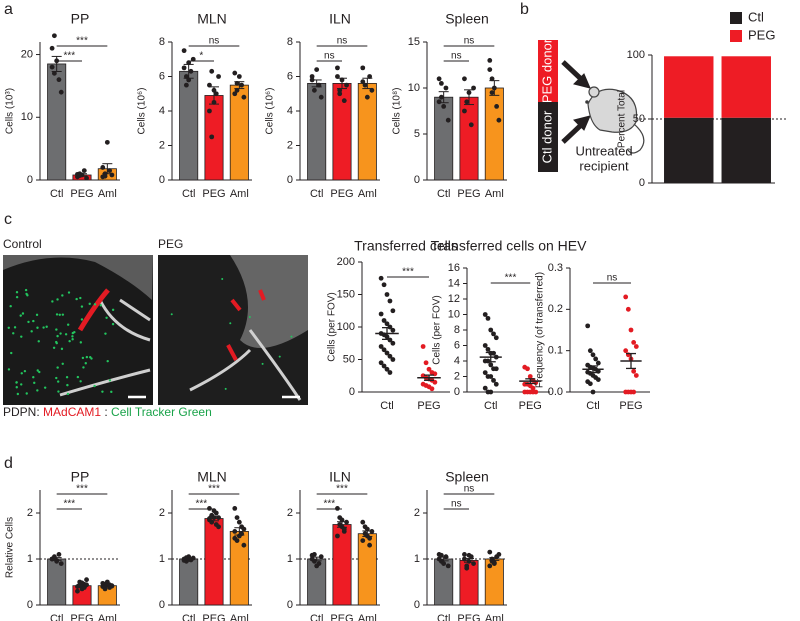 The height and width of the screenshot is (621, 800). I want to click on caption-part: Cell Tracker Green, so click(161, 412).